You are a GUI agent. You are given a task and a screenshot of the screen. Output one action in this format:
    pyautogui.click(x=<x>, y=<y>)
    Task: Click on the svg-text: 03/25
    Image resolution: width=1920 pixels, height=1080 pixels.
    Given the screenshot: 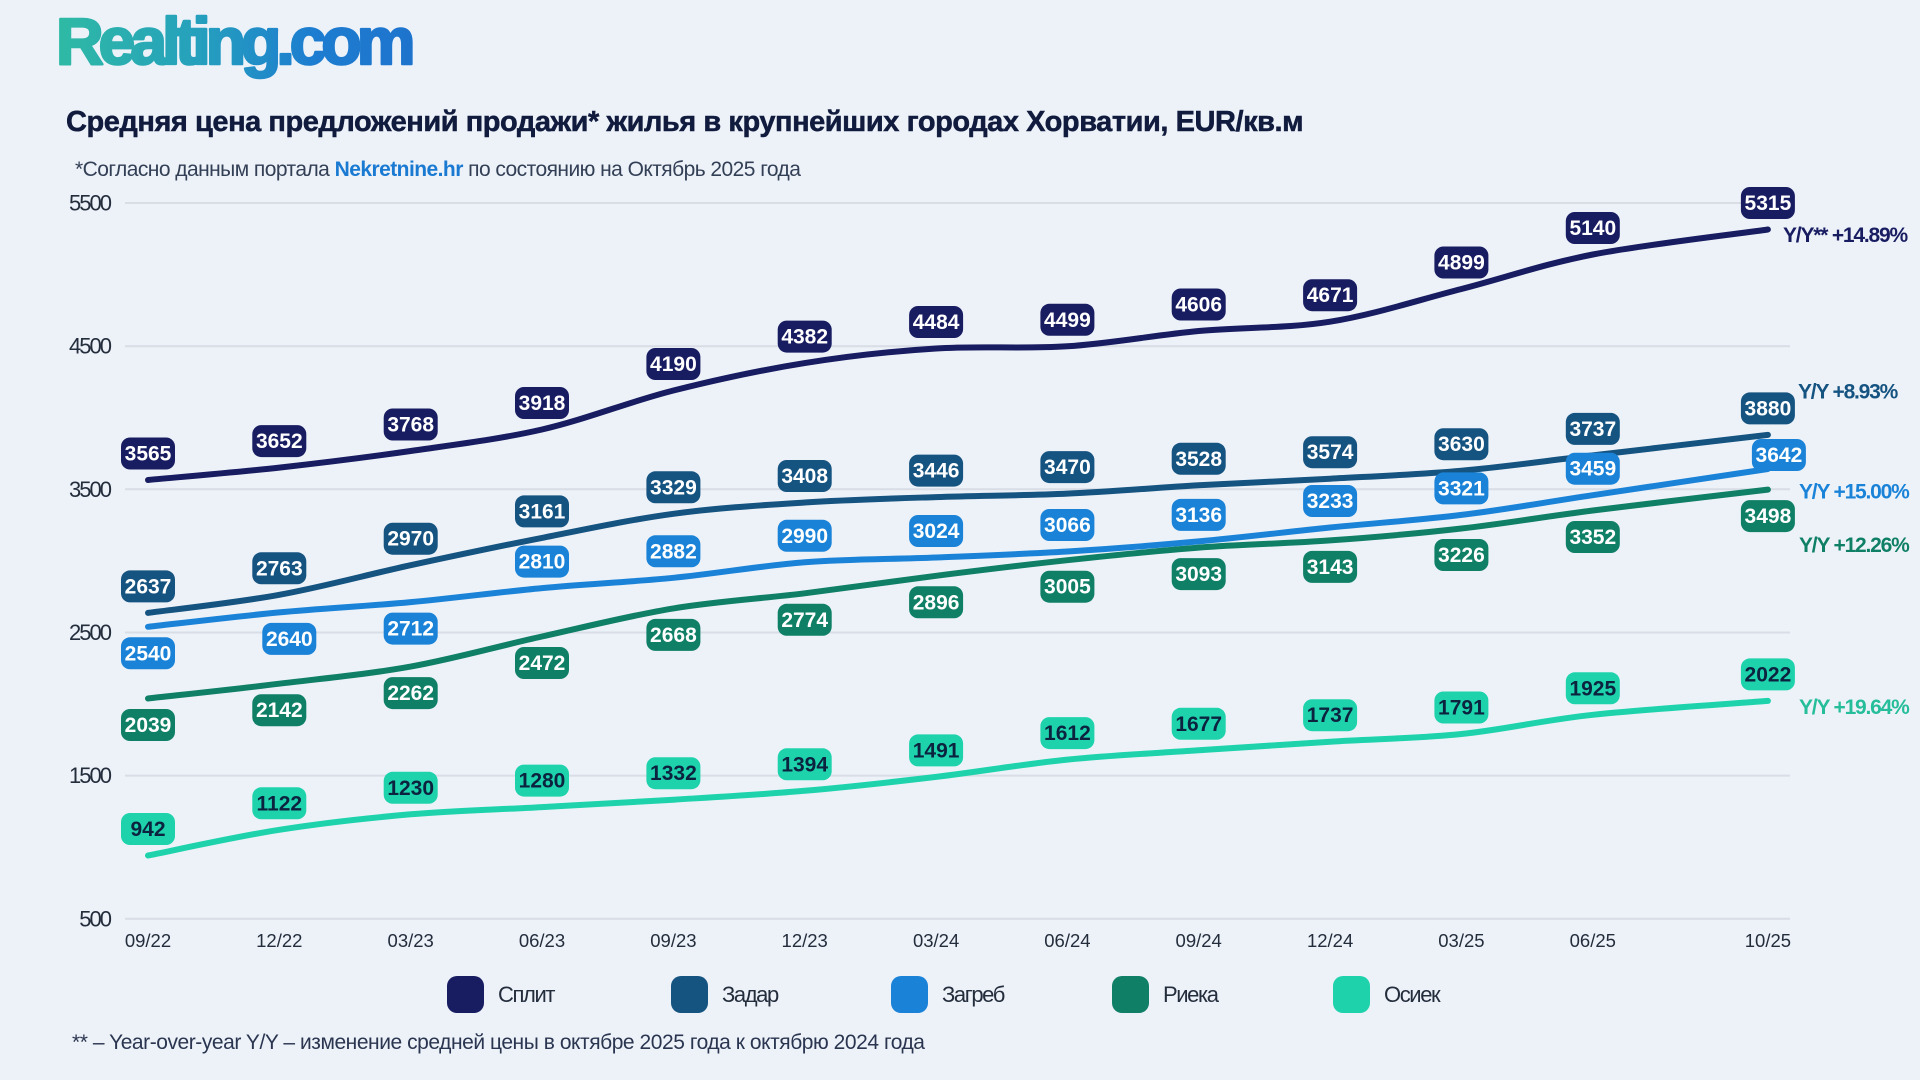 What is the action you would take?
    pyautogui.click(x=1461, y=940)
    